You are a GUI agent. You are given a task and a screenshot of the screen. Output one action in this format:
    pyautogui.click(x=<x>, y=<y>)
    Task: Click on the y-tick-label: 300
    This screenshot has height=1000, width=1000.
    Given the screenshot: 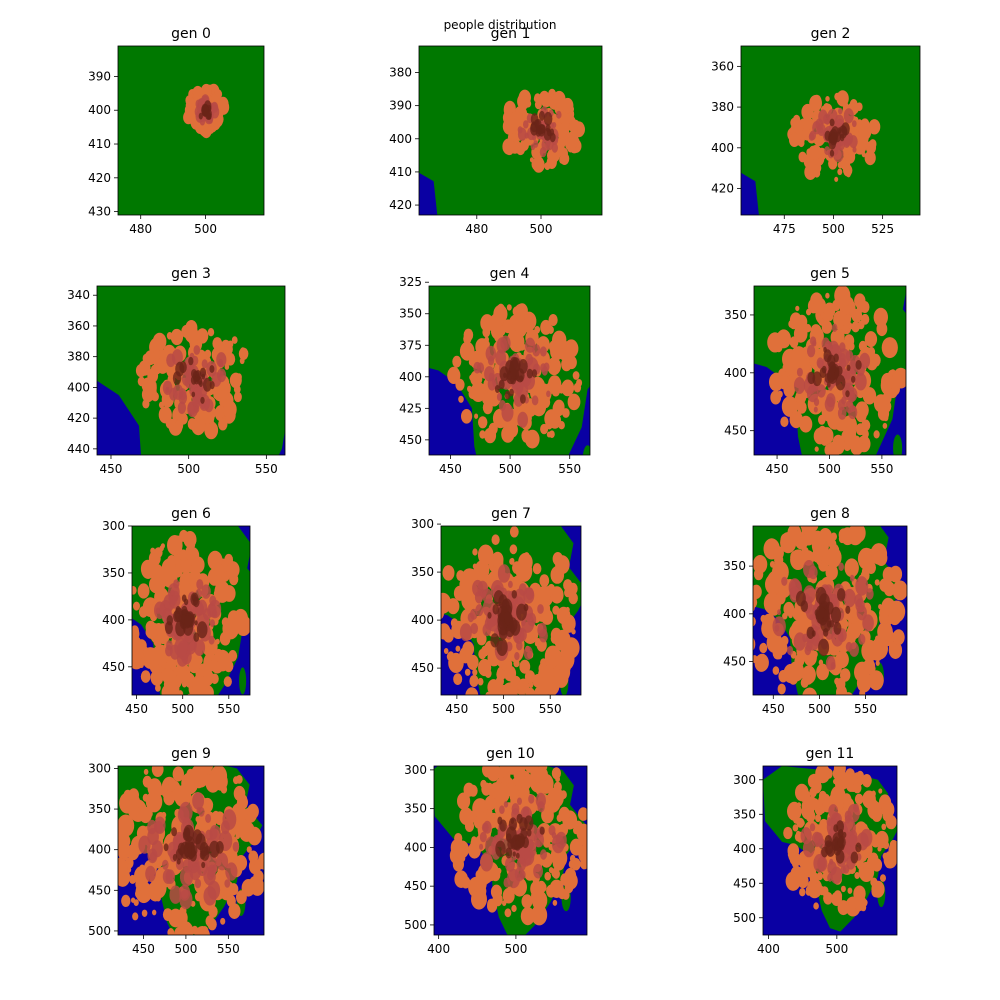 What is the action you would take?
    pyautogui.click(x=415, y=770)
    